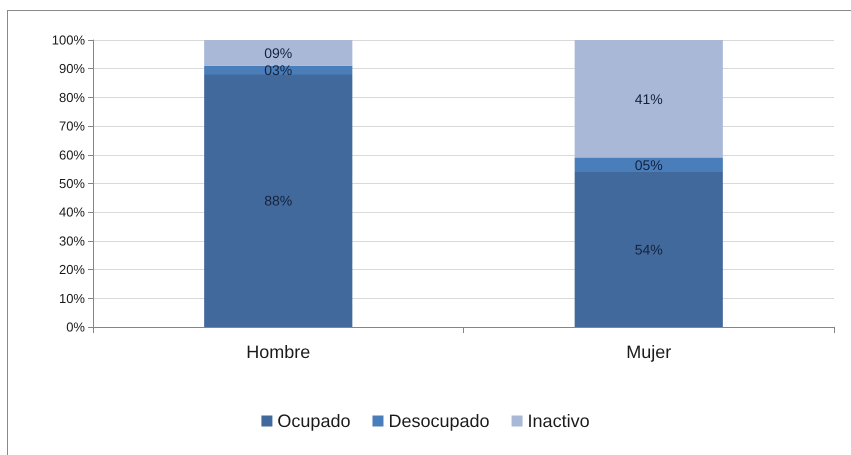 This screenshot has width=851, height=455. What do you see at coordinates (72, 240) in the screenshot?
I see `y-tick-label: 30%` at bounding box center [72, 240].